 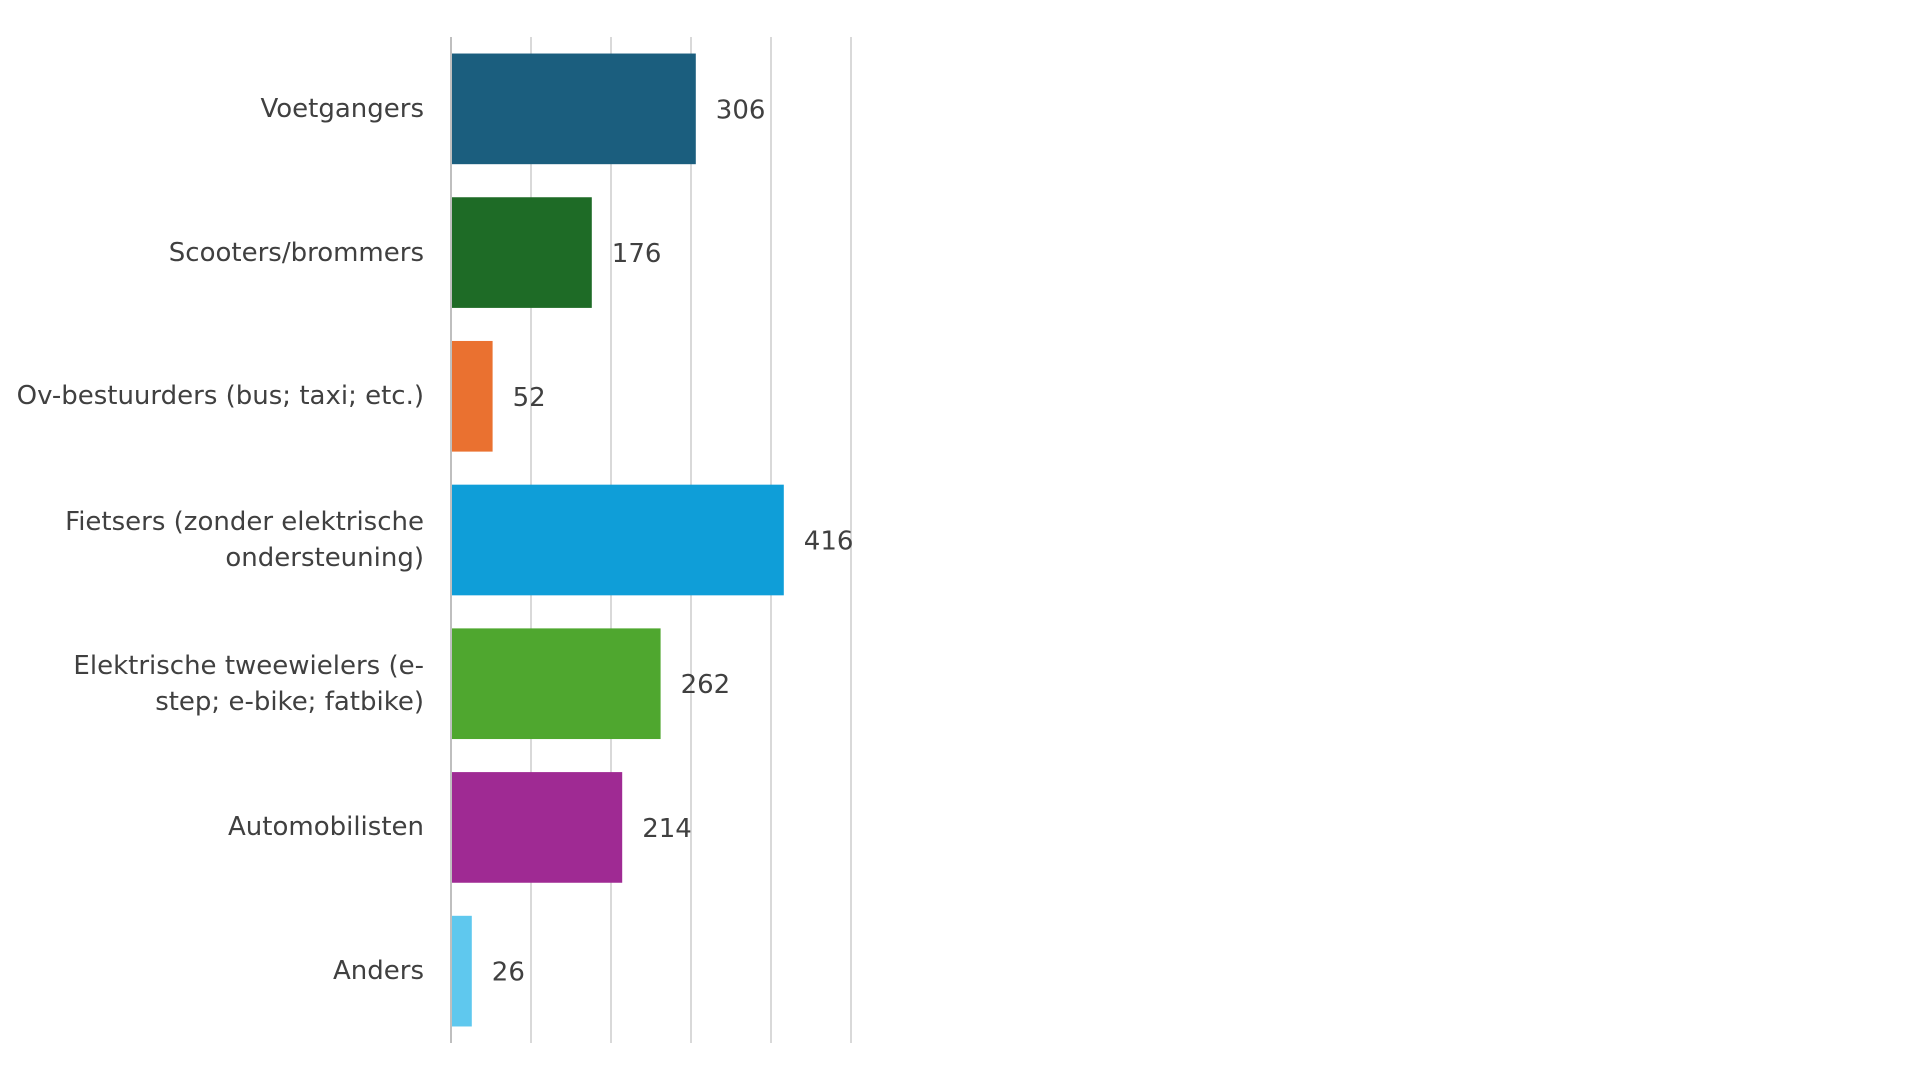 What do you see at coordinates (342, 108) in the screenshot?
I see `category-label: Voetgangers` at bounding box center [342, 108].